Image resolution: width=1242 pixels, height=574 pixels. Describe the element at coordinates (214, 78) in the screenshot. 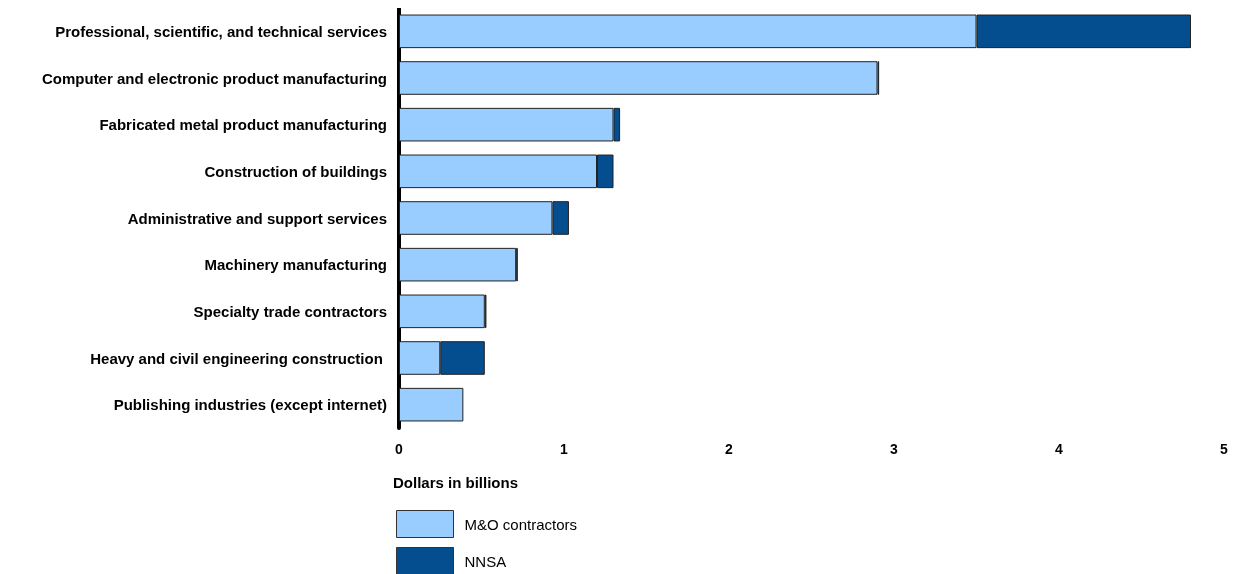

I see `y-tick-label: Computer and electronic product manufacturing` at that location.